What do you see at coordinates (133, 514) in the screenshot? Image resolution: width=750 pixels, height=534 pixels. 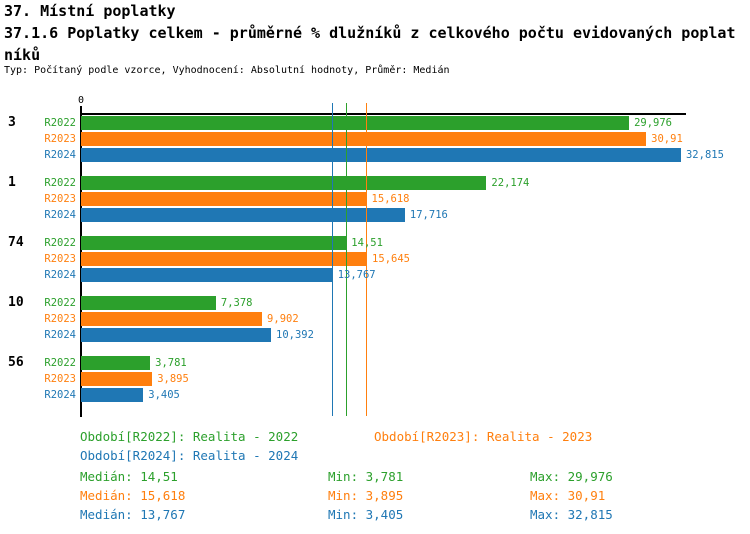 I see `stat-median-r2024: Medián: 13,767` at bounding box center [133, 514].